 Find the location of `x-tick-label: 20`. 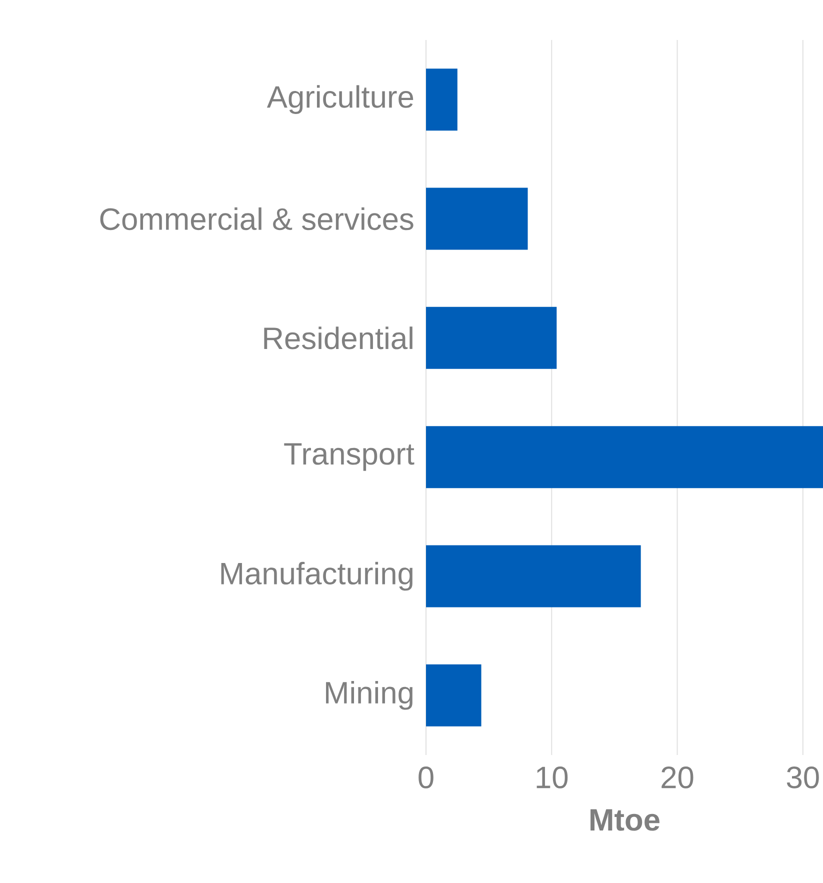

x-tick-label: 20 is located at coordinates (678, 777).